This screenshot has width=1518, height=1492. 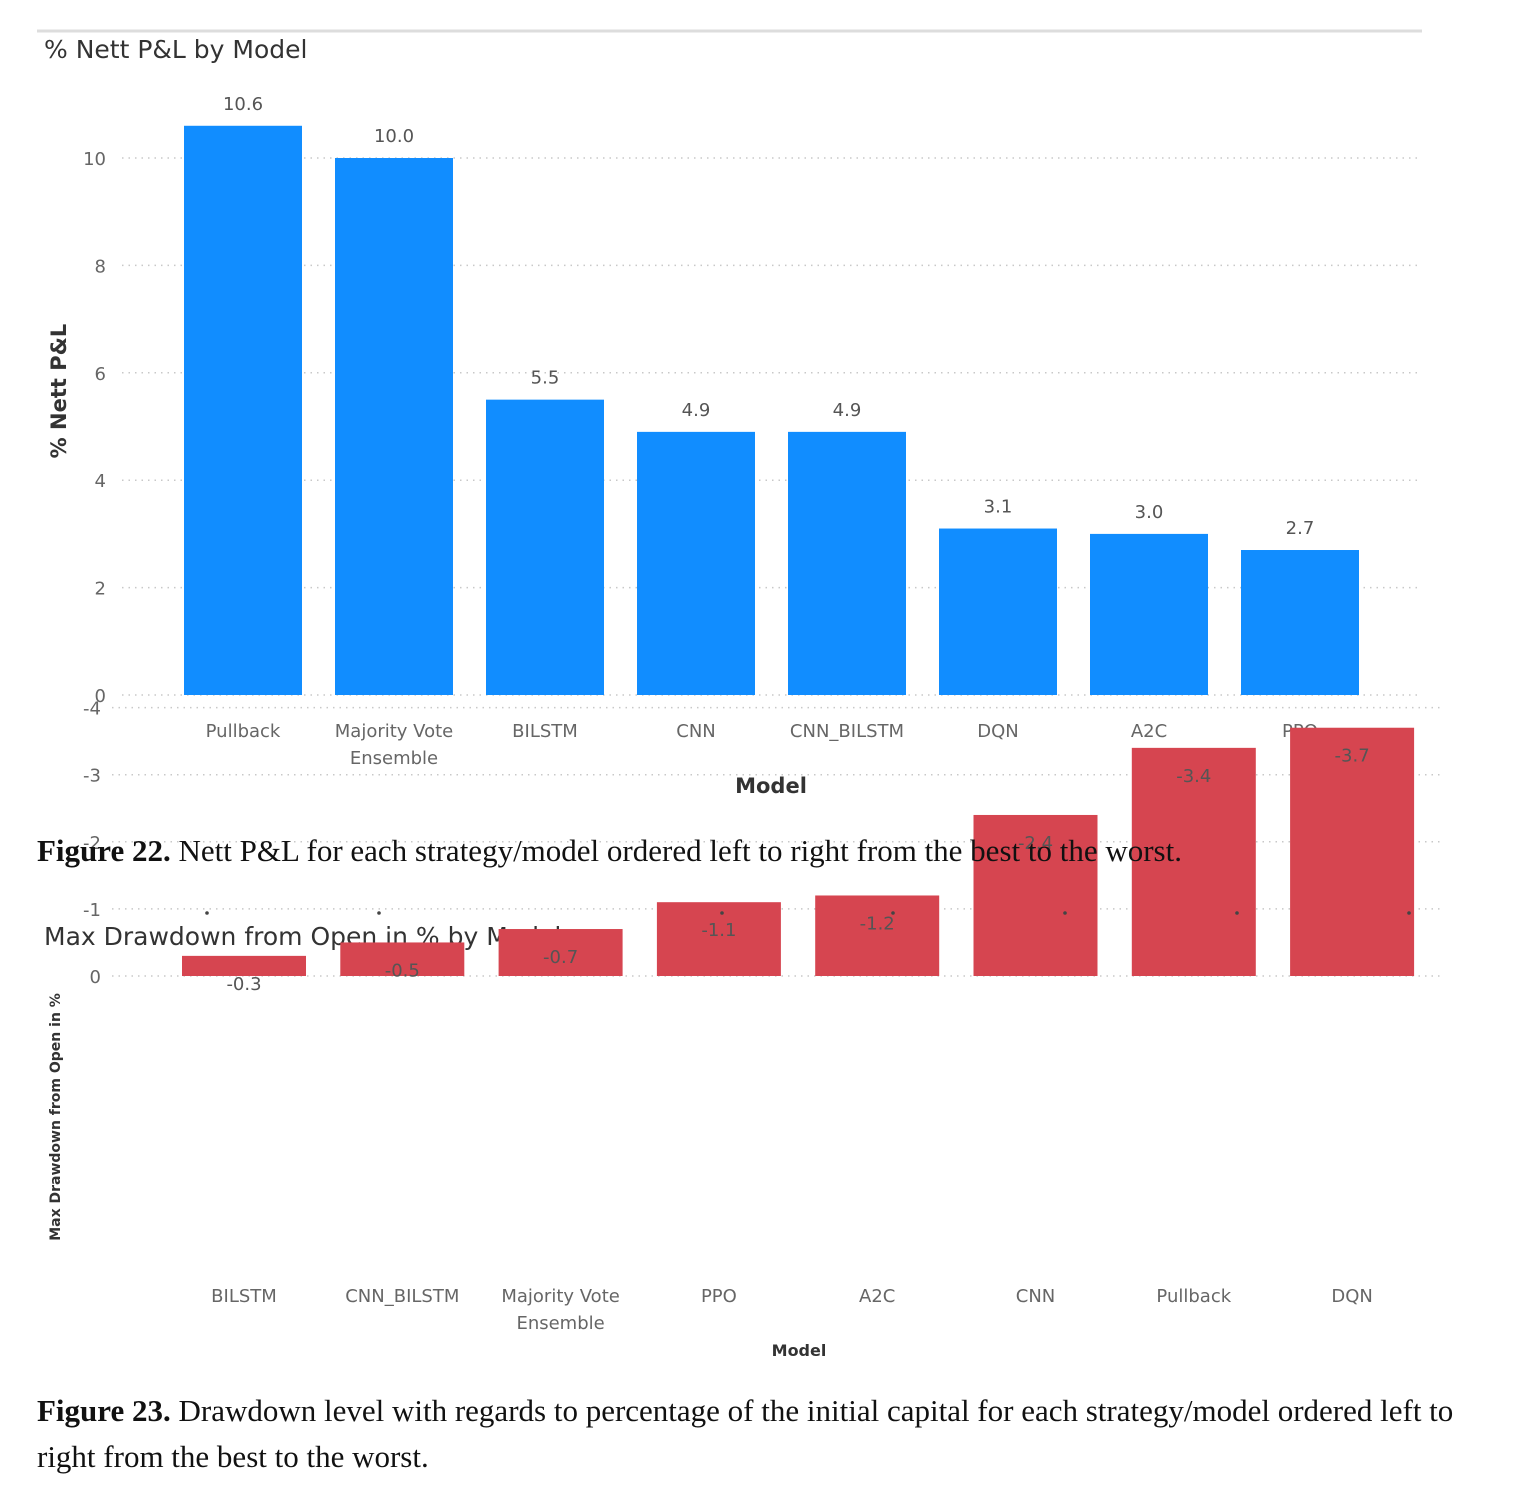 I want to click on chart2-title: Max Drawdown from Open in % by Model, so click(x=302, y=936).